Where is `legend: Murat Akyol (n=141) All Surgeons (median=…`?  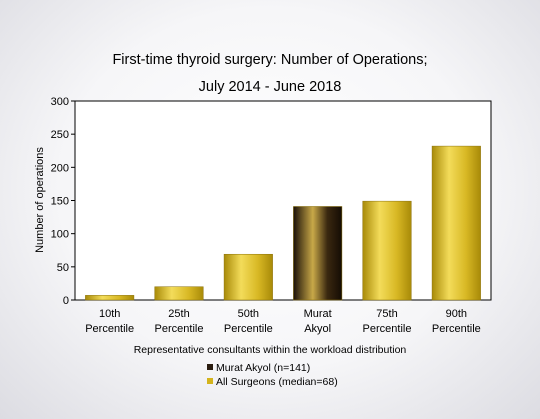
legend: Murat Akyol (n=141) All Surgeons (median=… is located at coordinates (272, 375).